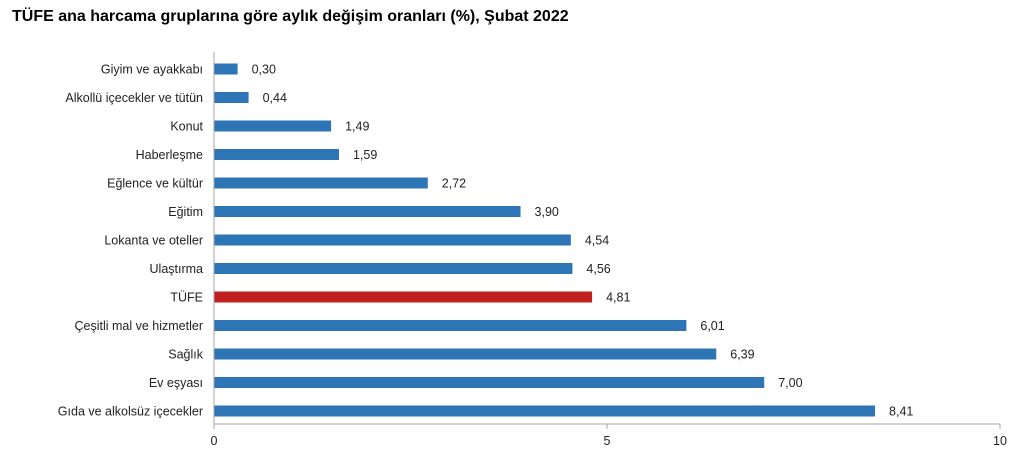 The width and height of the screenshot is (1024, 469). What do you see at coordinates (226, 69) in the screenshot?
I see `bar-giyim-ve-ayakkab` at bounding box center [226, 69].